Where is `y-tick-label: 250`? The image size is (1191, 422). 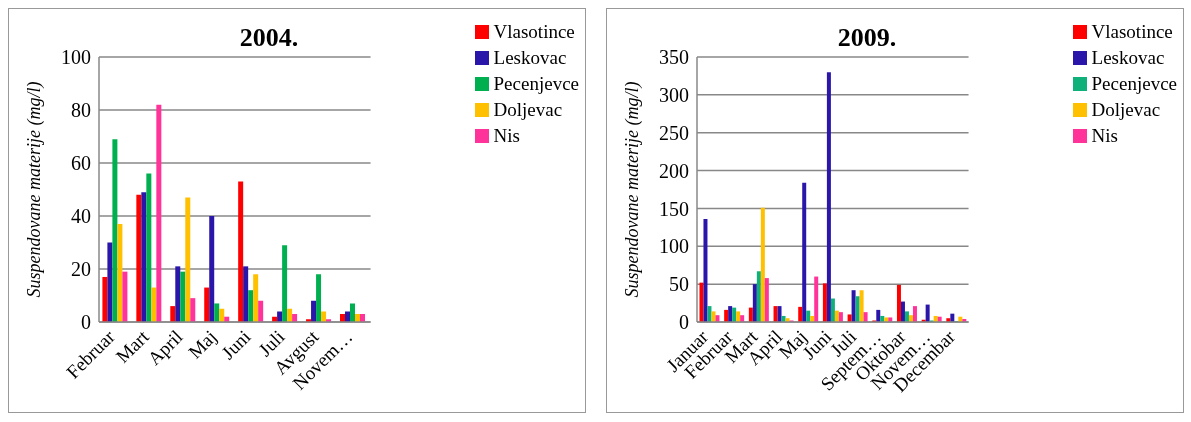
y-tick-label: 250 is located at coordinates (674, 132).